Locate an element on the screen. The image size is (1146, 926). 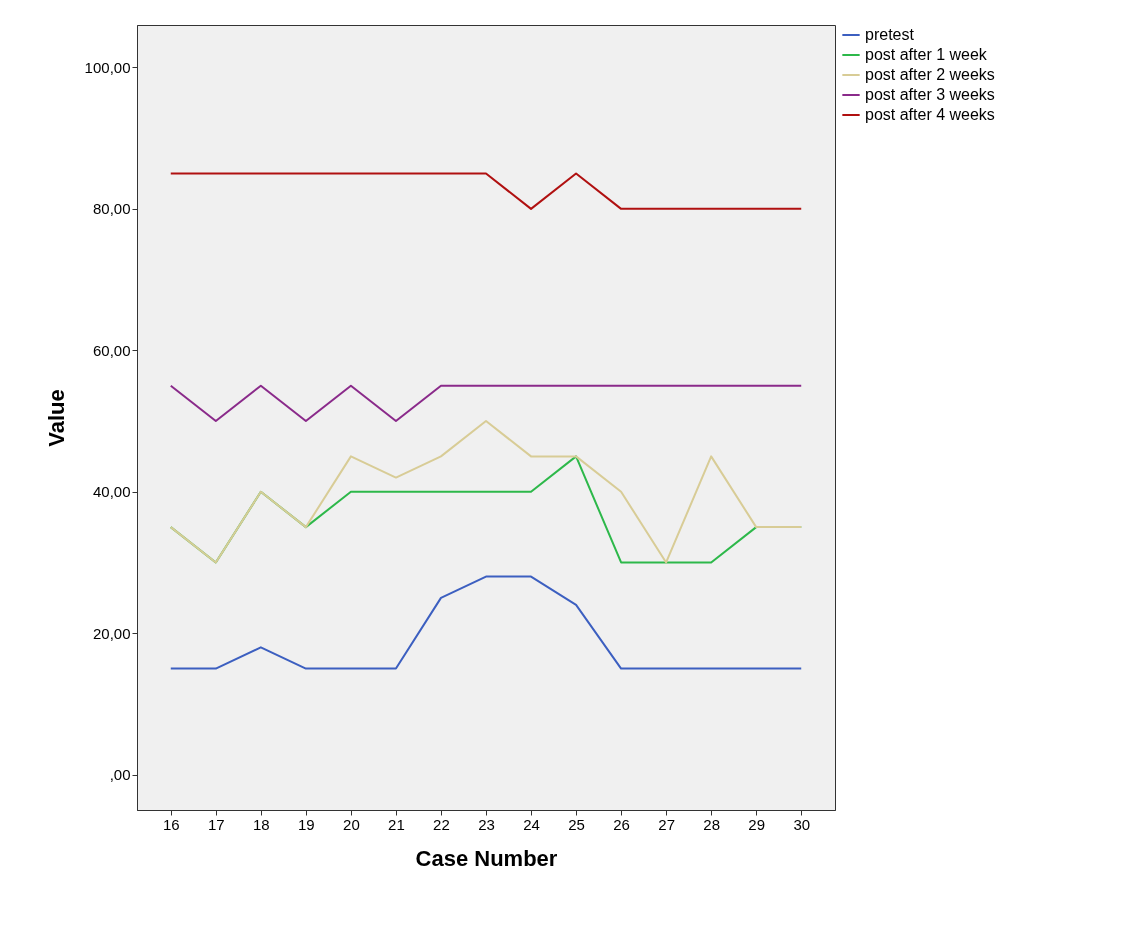
y-tick-label: 100,00 is located at coordinates (107, 67).